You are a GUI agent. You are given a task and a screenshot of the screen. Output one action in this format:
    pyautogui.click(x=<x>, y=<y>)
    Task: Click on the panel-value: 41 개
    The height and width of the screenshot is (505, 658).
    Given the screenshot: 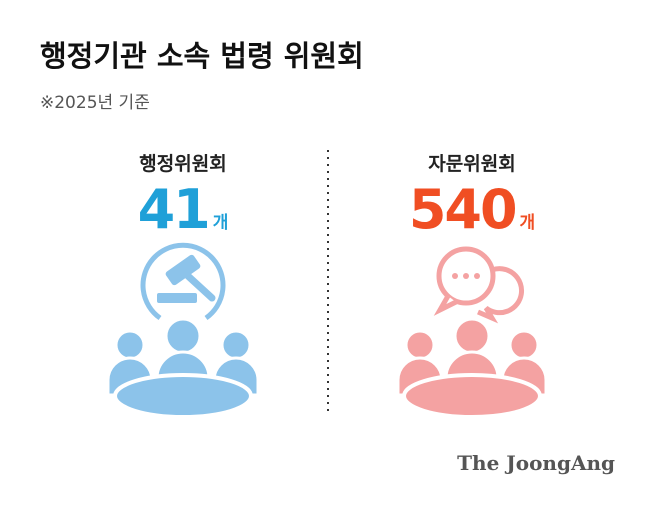 What is the action you would take?
    pyautogui.click(x=183, y=209)
    